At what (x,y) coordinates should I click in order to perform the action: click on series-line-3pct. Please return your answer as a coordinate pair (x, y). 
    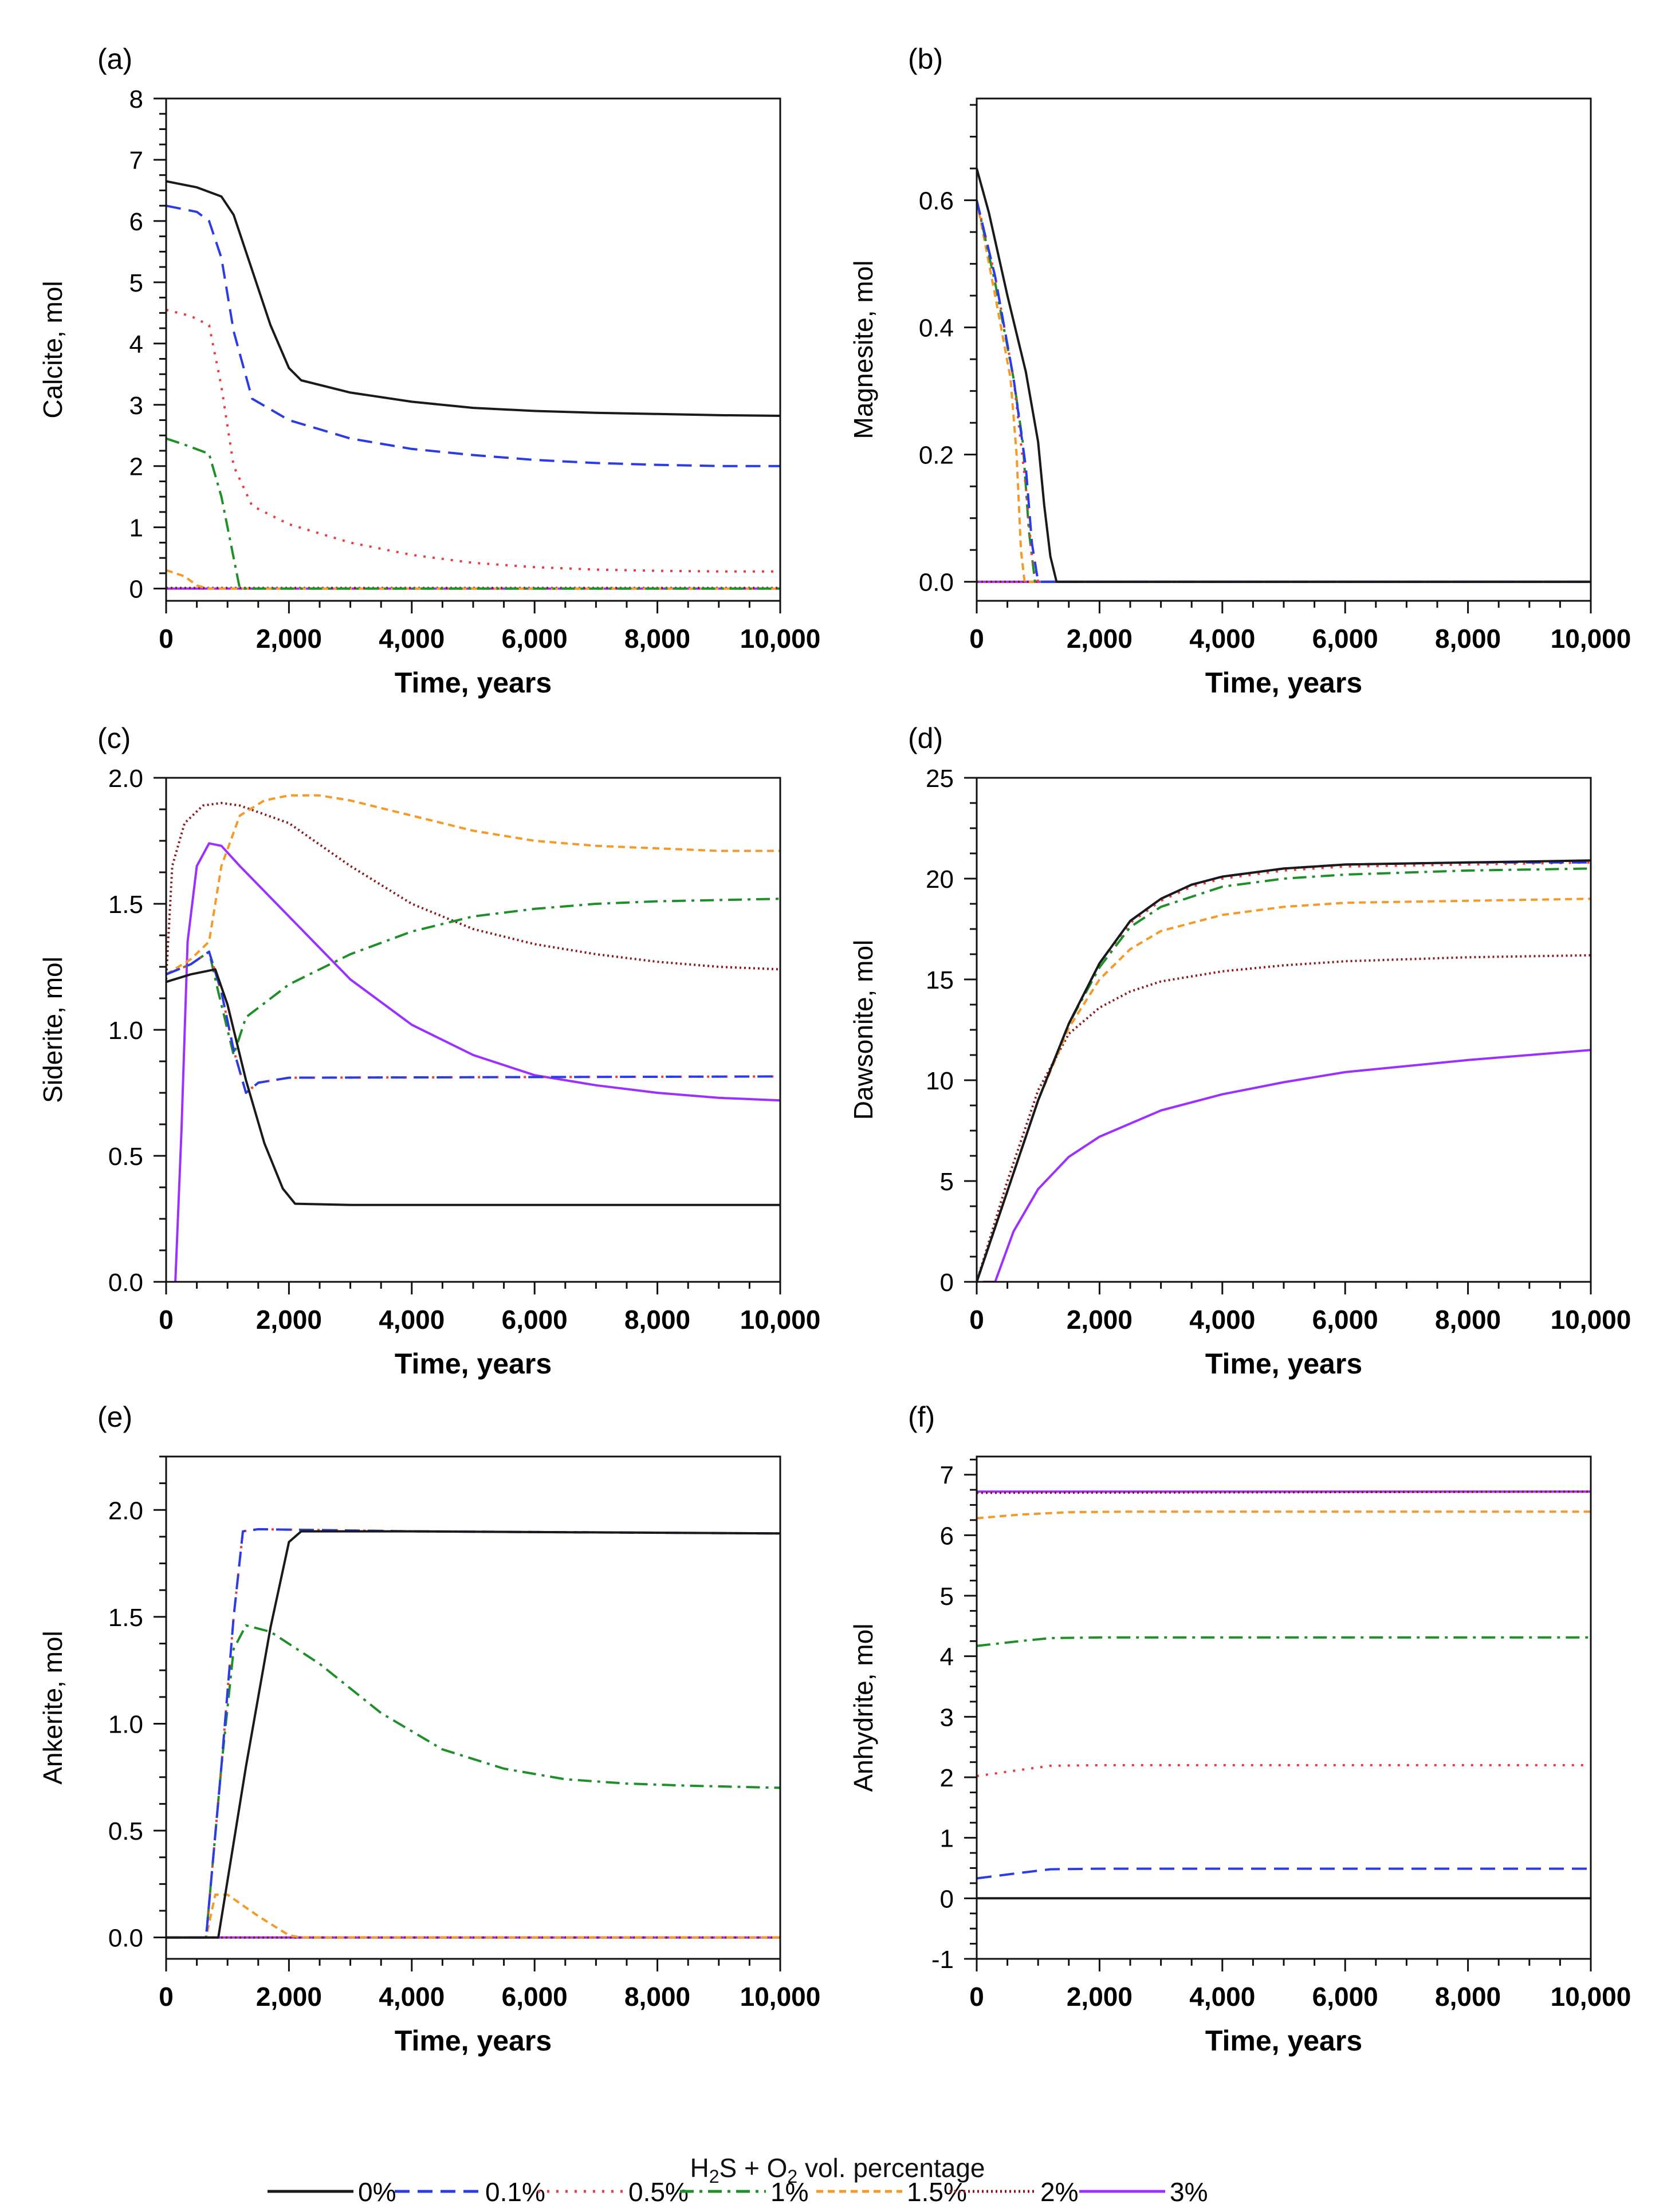
    Looking at the image, I should click on (477, 1062).